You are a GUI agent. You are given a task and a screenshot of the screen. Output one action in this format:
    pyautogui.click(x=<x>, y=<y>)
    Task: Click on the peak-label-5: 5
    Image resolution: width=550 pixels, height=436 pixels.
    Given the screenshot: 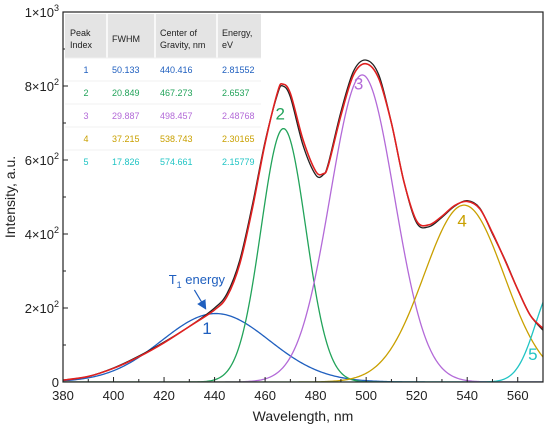 What is the action you would take?
    pyautogui.click(x=532, y=354)
    